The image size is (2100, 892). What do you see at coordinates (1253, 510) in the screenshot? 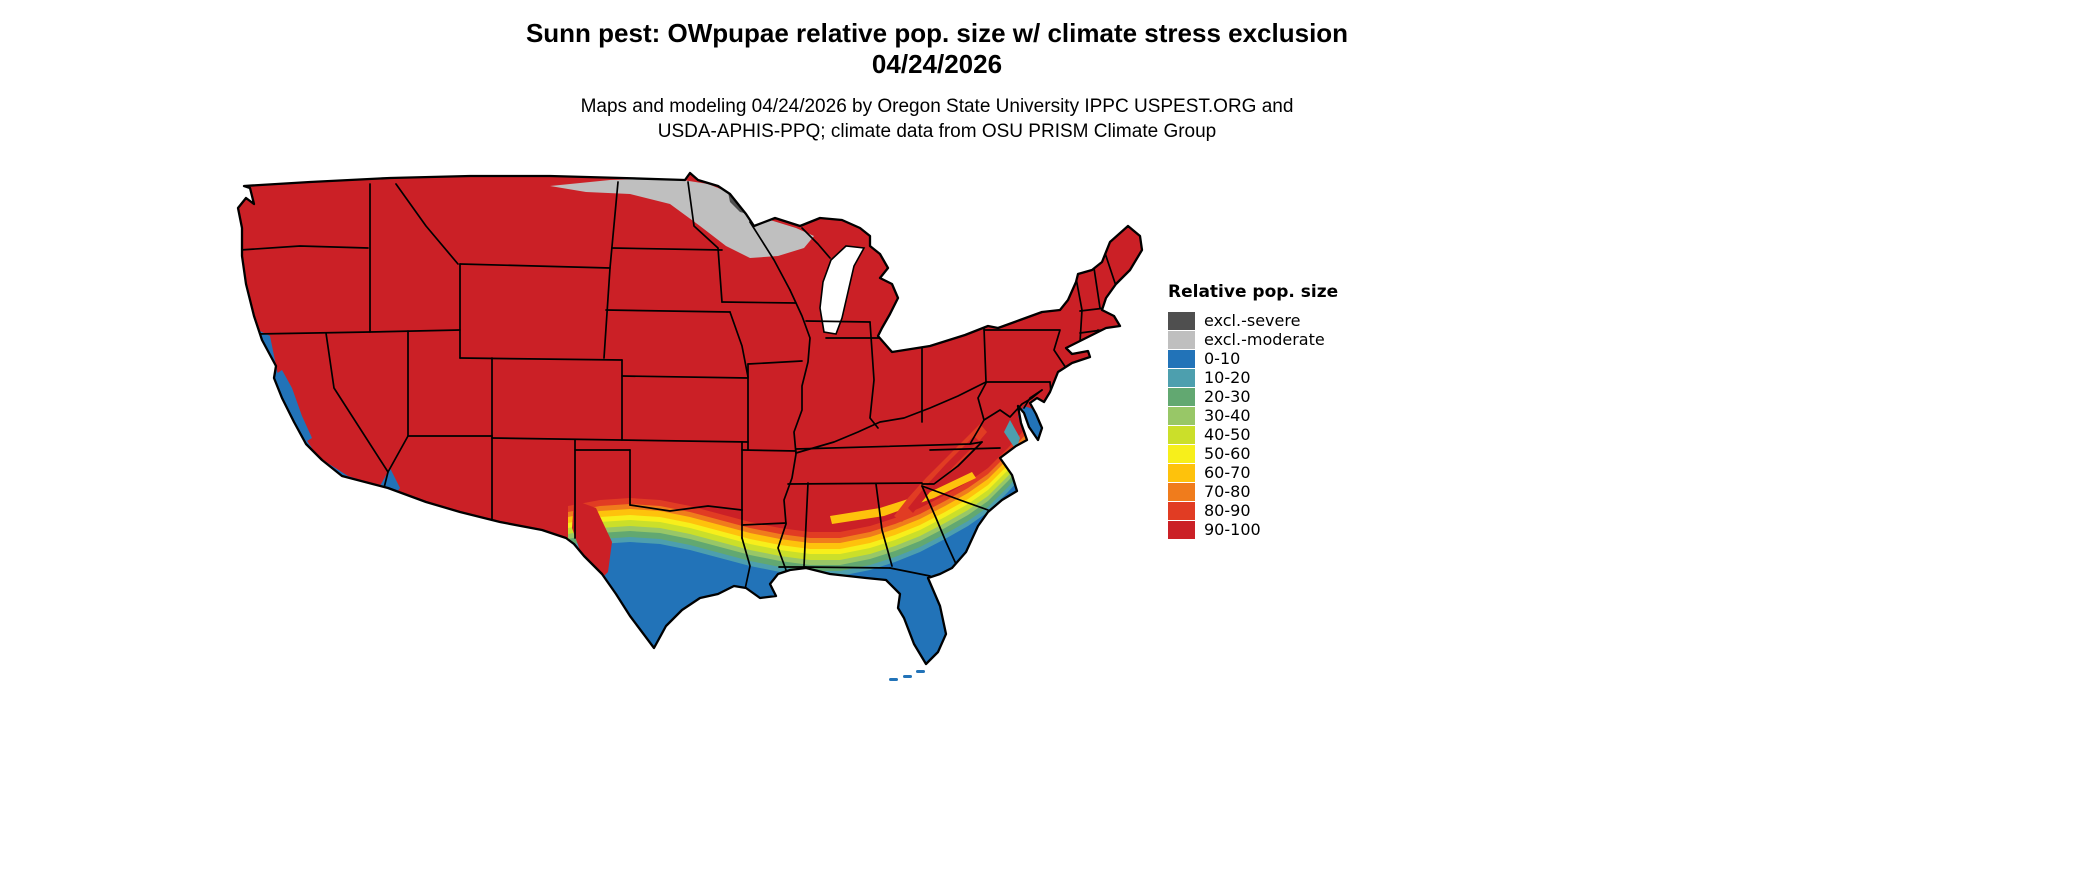
I see `legend-row: 80-90` at bounding box center [1253, 510].